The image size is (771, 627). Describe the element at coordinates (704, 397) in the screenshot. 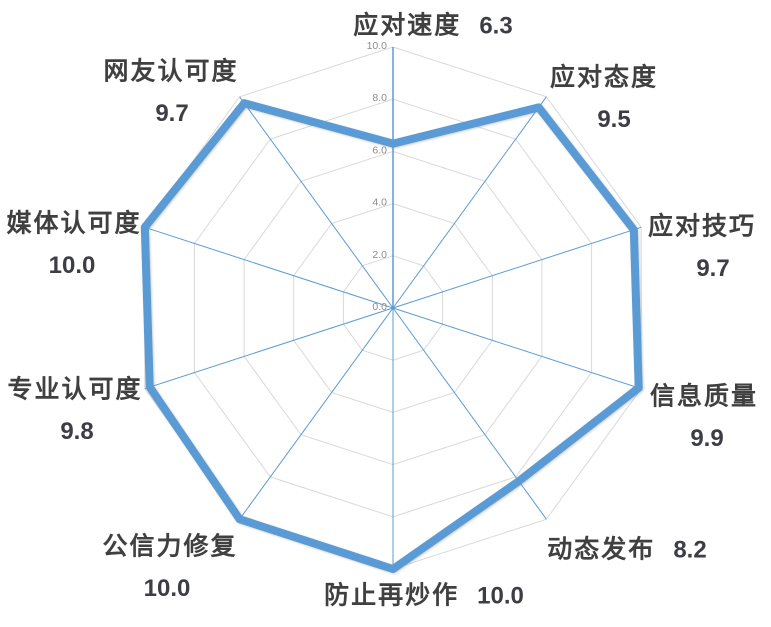

I see `category-name: 信息质量` at that location.